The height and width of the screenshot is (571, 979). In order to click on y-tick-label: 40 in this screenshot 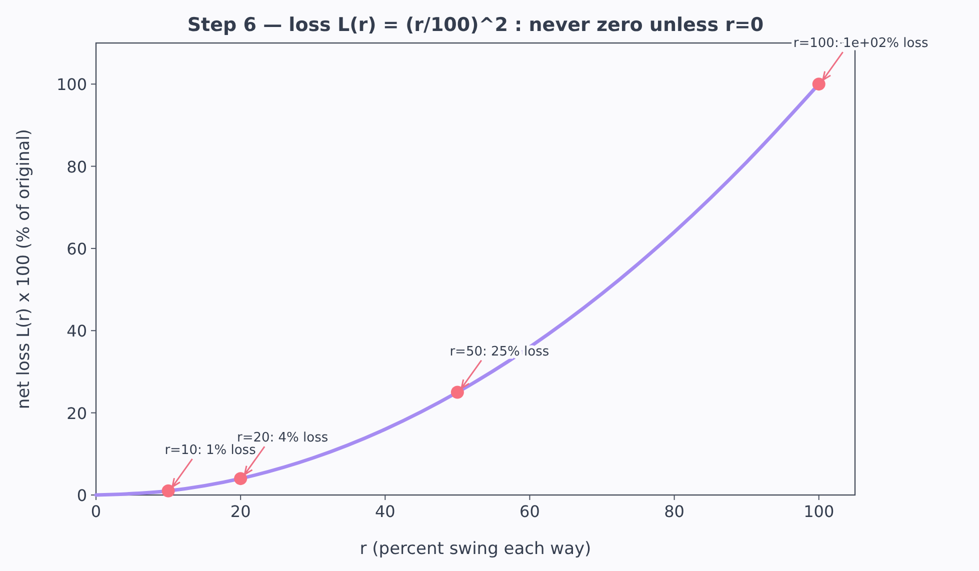, I will do `click(76, 331)`.